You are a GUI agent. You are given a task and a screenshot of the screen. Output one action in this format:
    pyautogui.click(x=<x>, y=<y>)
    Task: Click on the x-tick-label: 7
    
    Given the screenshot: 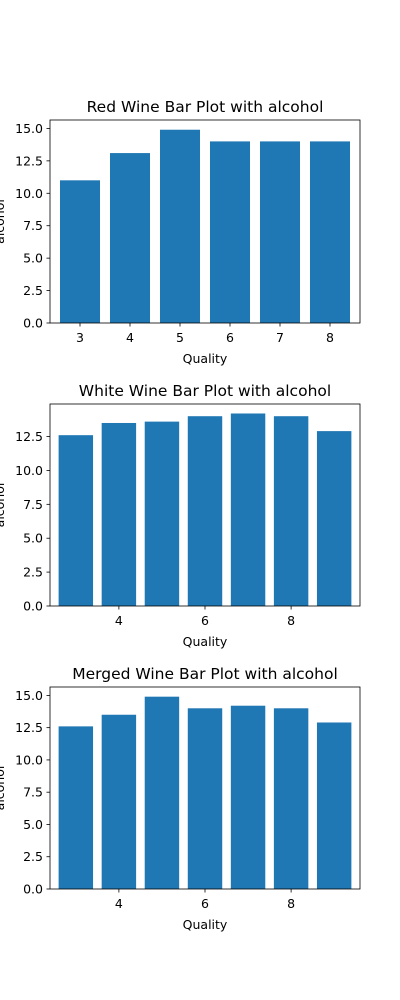 What is the action you would take?
    pyautogui.click(x=280, y=337)
    